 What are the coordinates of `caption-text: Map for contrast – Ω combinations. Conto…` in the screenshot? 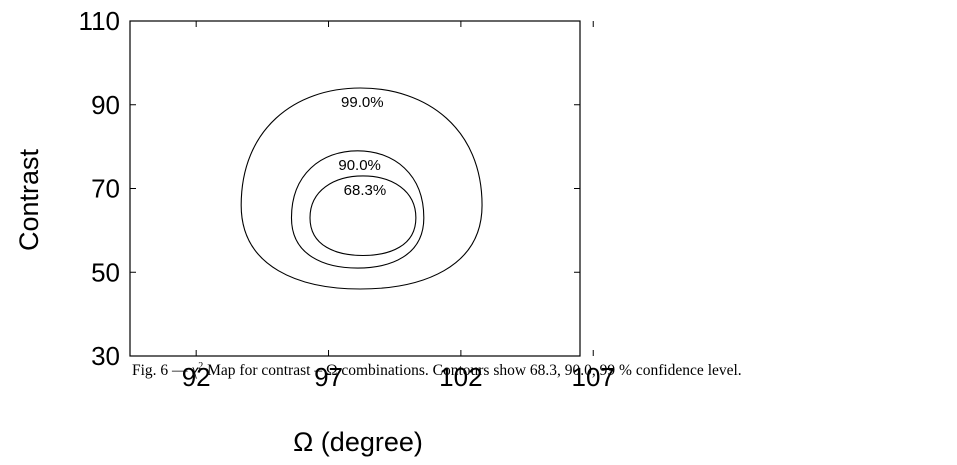 It's located at (472, 370).